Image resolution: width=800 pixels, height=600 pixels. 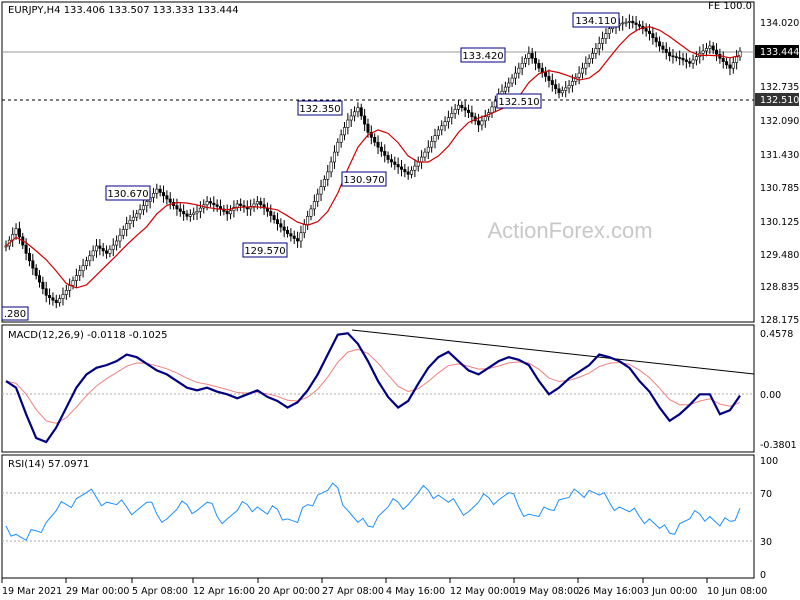 What do you see at coordinates (289, 591) in the screenshot?
I see `time-axis-label: 20 Apr 00:00` at bounding box center [289, 591].